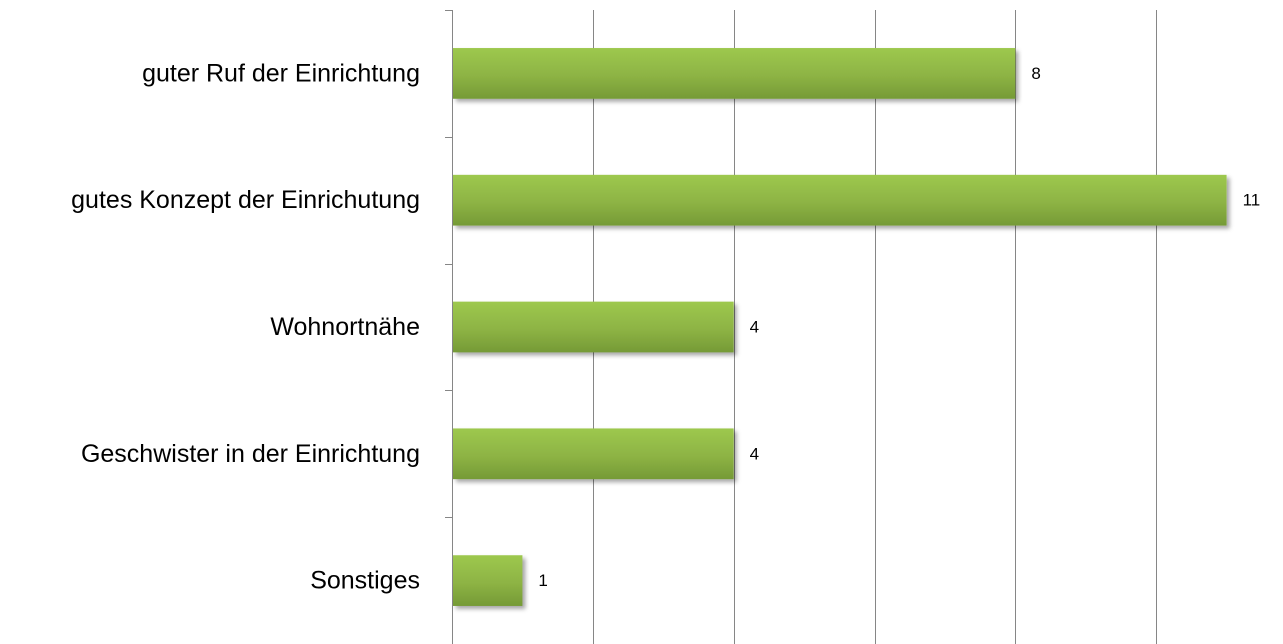 The image size is (1283, 644). What do you see at coordinates (542, 580) in the screenshot?
I see `data-label: 1` at bounding box center [542, 580].